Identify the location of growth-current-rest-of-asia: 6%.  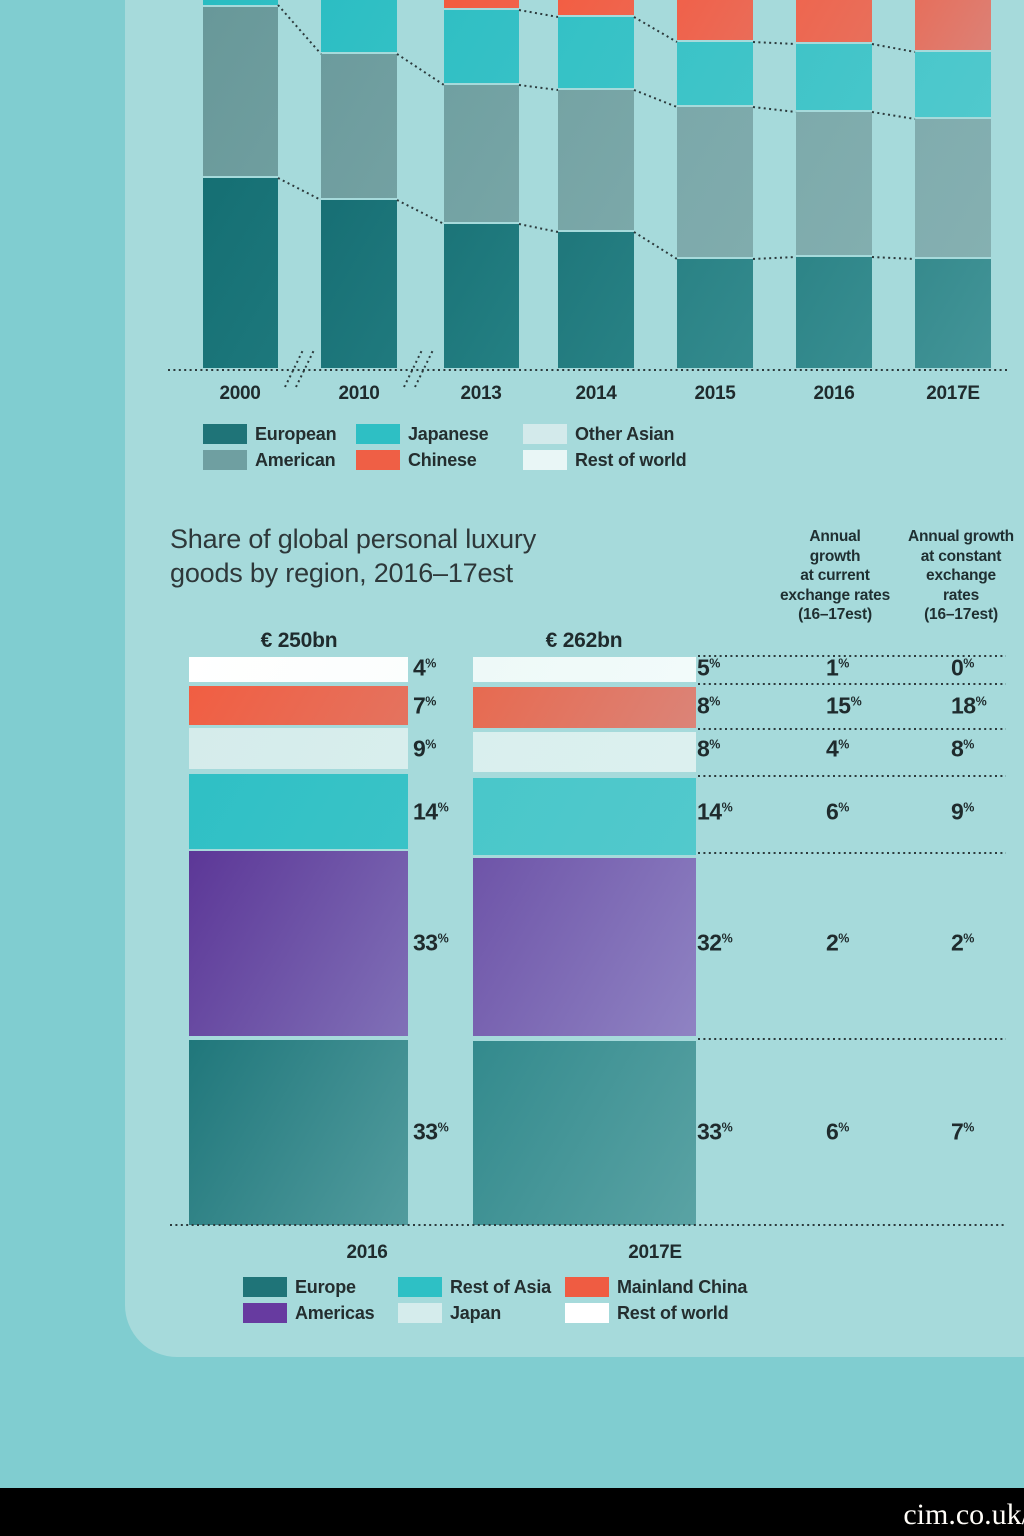
(838, 812).